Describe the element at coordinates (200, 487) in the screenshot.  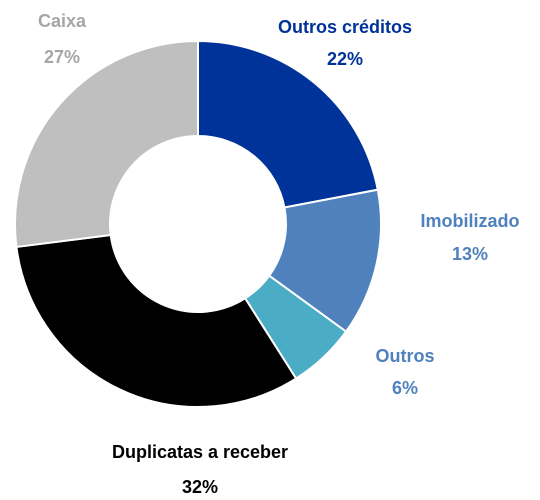
I see `slice-value-label: 32%` at that location.